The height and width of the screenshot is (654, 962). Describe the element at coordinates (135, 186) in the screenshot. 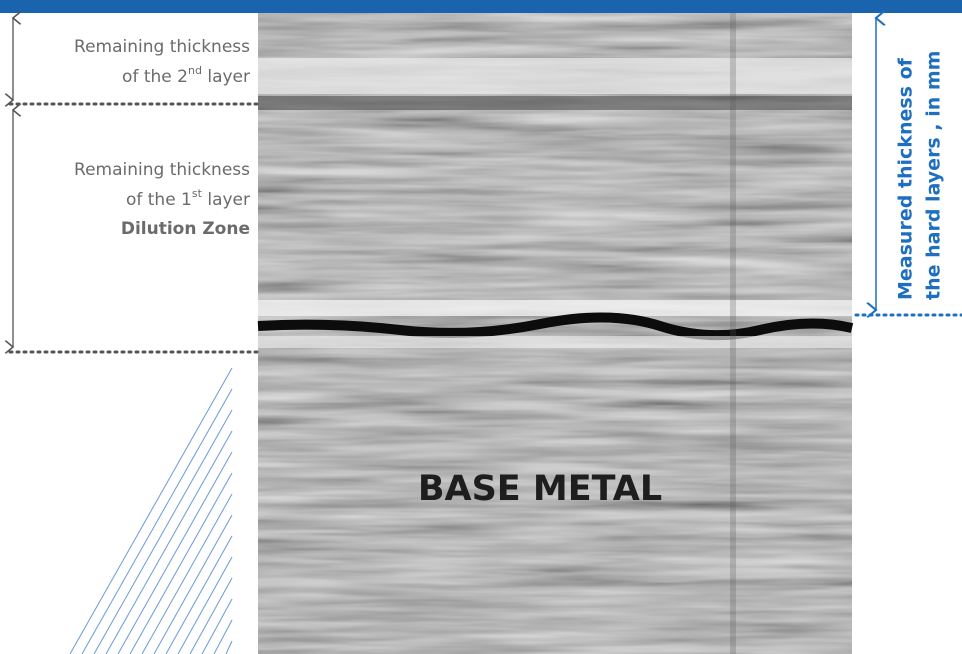

I see `left-dimensions` at that location.